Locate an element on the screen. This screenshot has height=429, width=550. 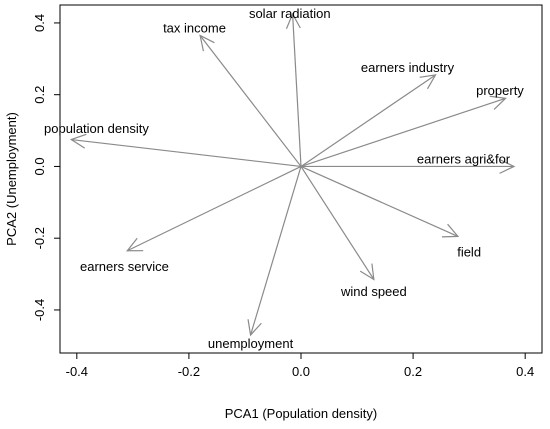
arrow-field is located at coordinates (379, 201).